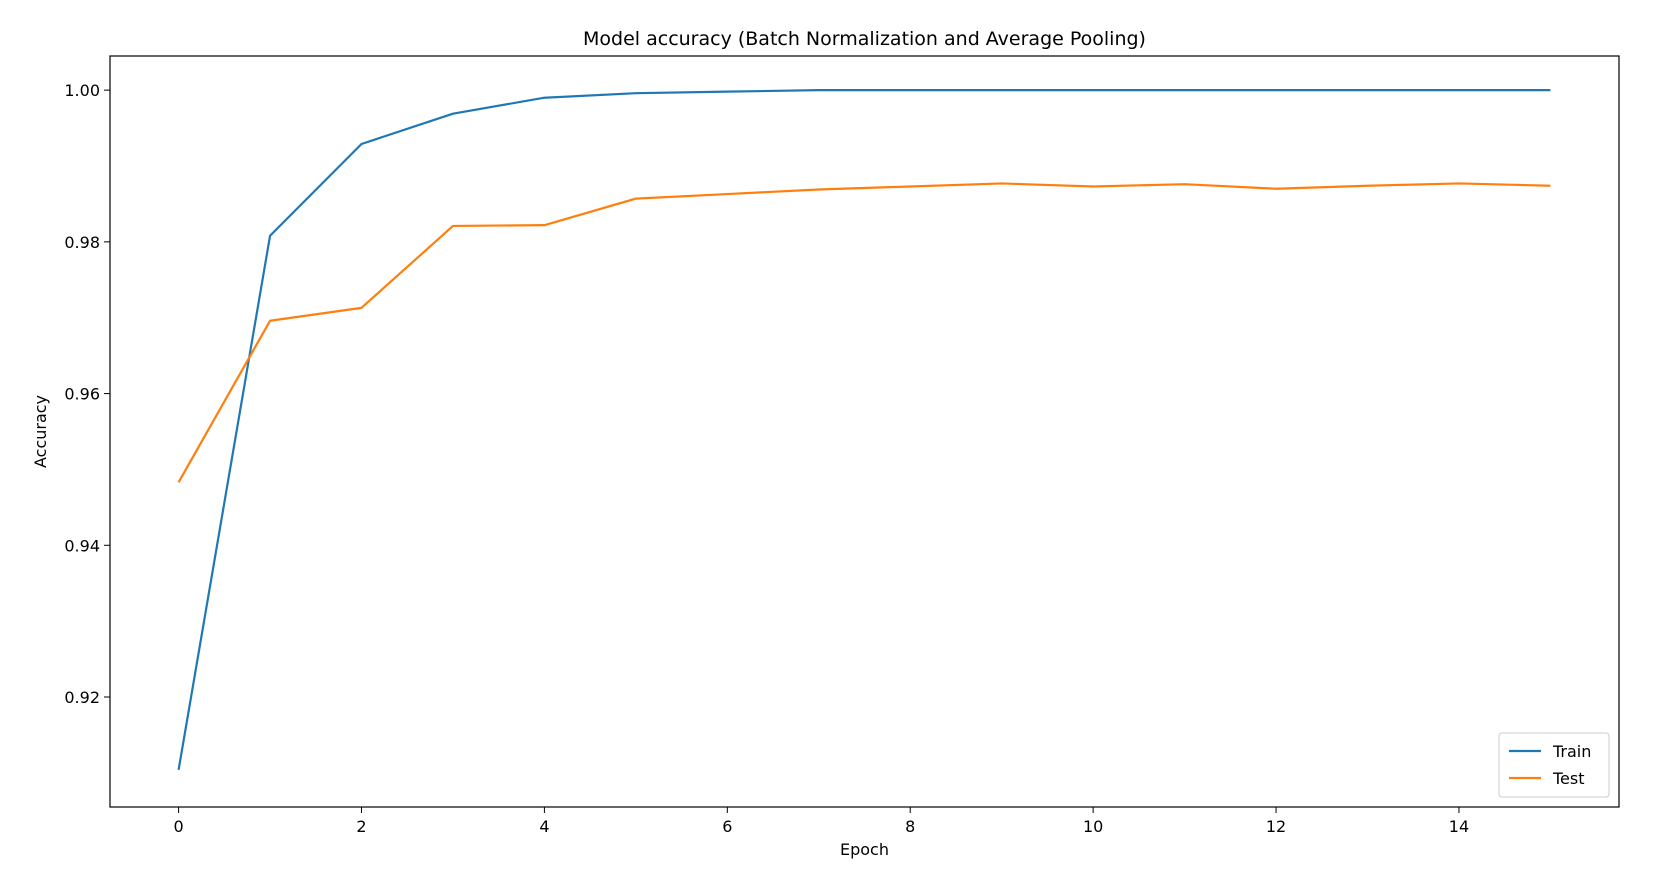  Describe the element at coordinates (1571, 751) in the screenshot. I see `legend-label-train: Train` at that location.